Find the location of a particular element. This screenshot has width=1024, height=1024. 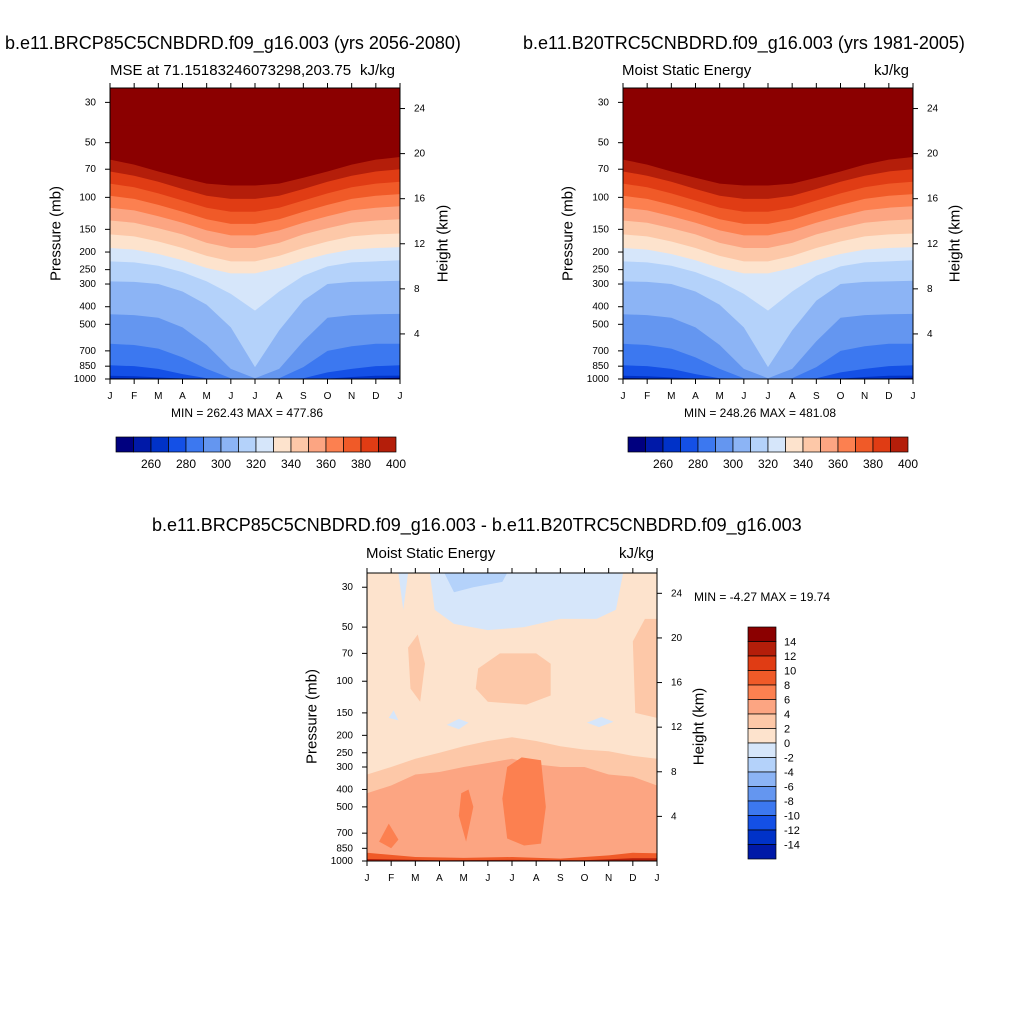

x-tick-label: N is located at coordinates (608, 878).